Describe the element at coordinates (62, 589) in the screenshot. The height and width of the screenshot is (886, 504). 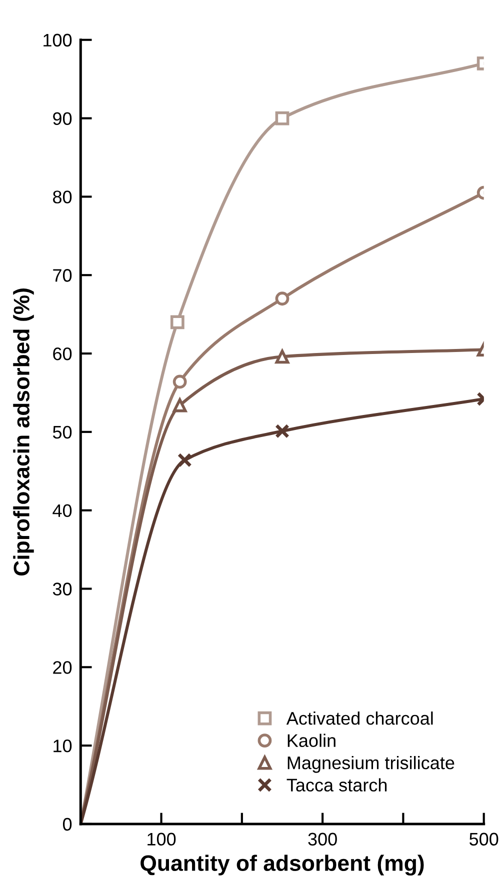
I see `y-tick-label: 30` at that location.